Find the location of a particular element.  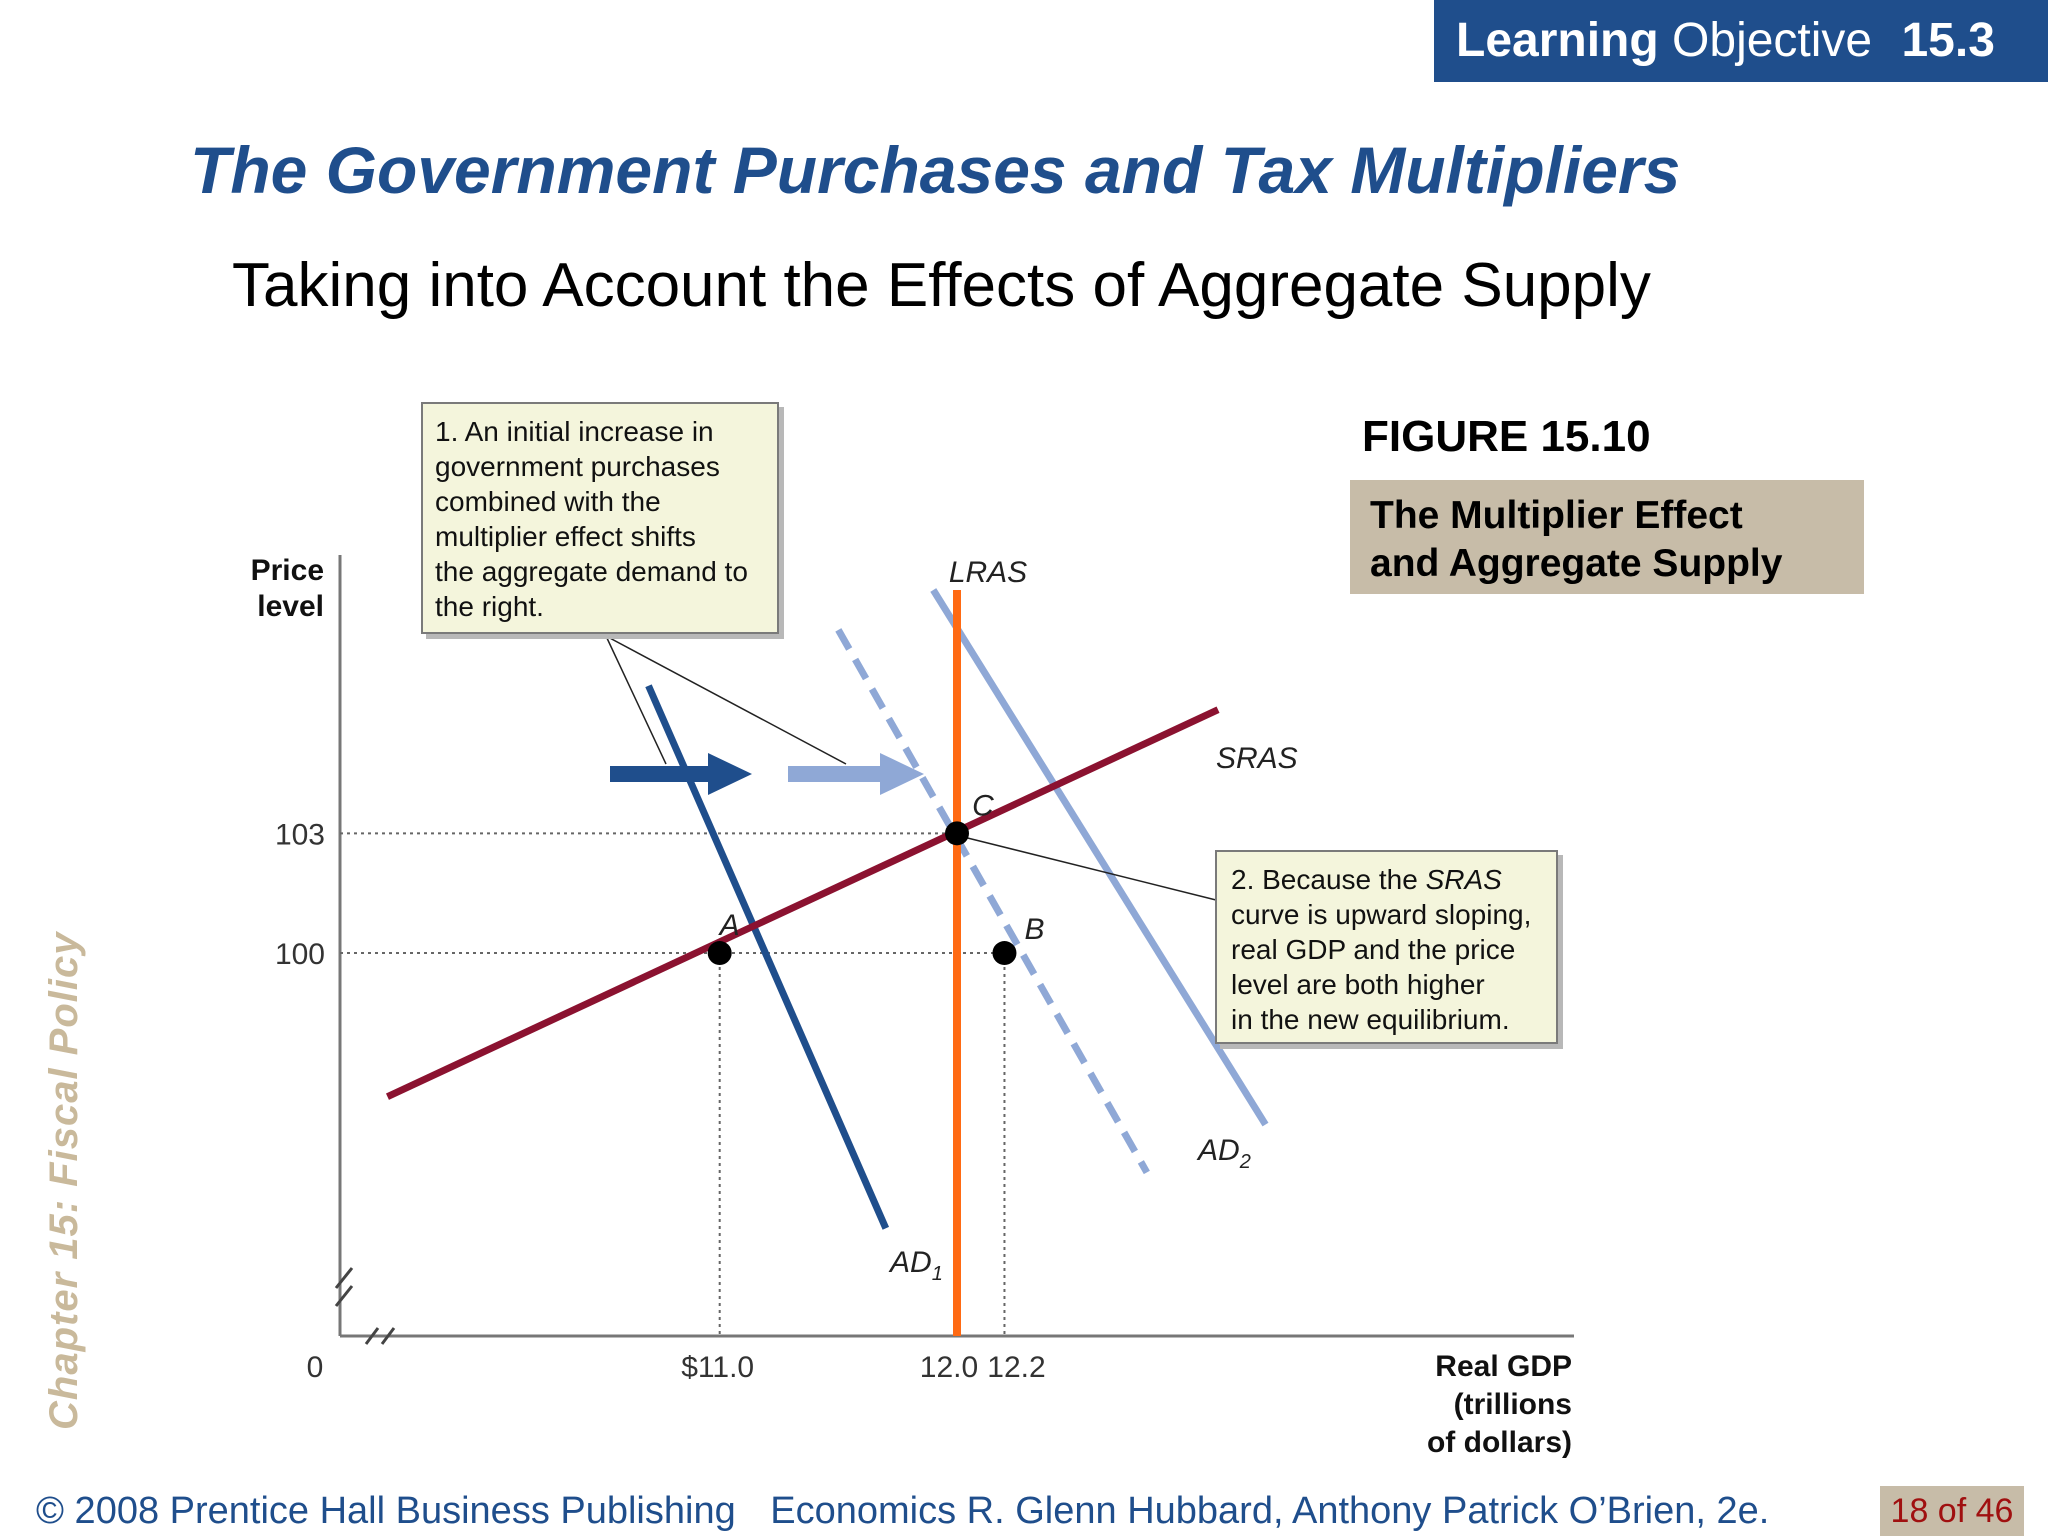

callout2-line: 2. Because the SRAS is located at coordinates (1386, 879).